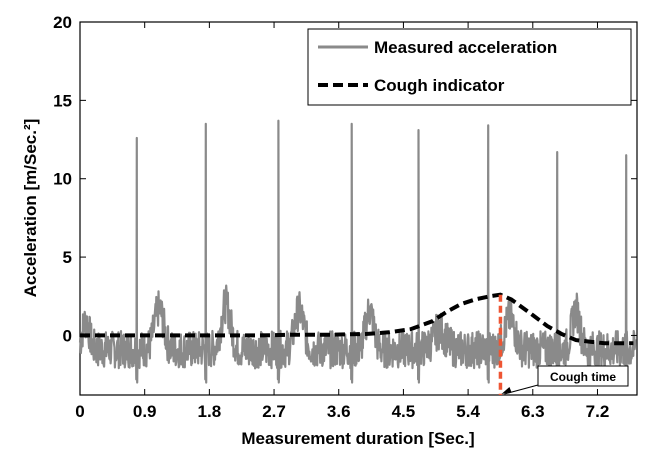 This screenshot has width=645, height=450. Describe the element at coordinates (210, 411) in the screenshot. I see `x-tick-label: 1.8` at that location.